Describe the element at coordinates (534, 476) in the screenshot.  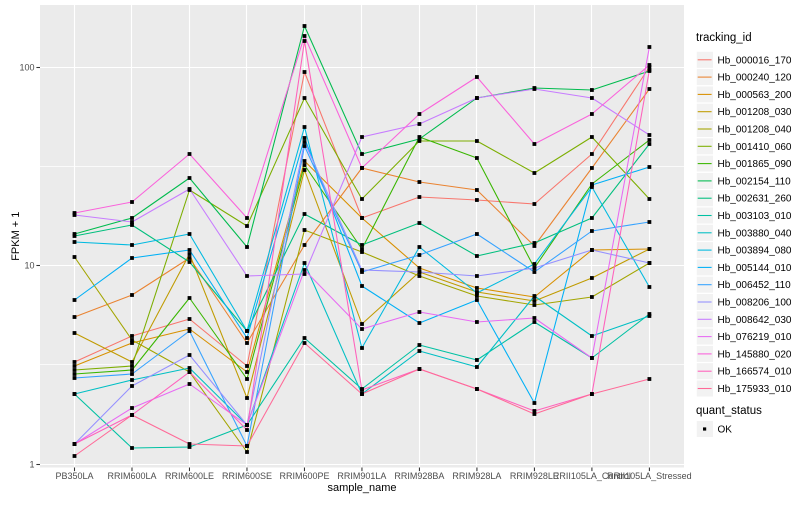
I see `svg-text: RRIM928LE` at that location.